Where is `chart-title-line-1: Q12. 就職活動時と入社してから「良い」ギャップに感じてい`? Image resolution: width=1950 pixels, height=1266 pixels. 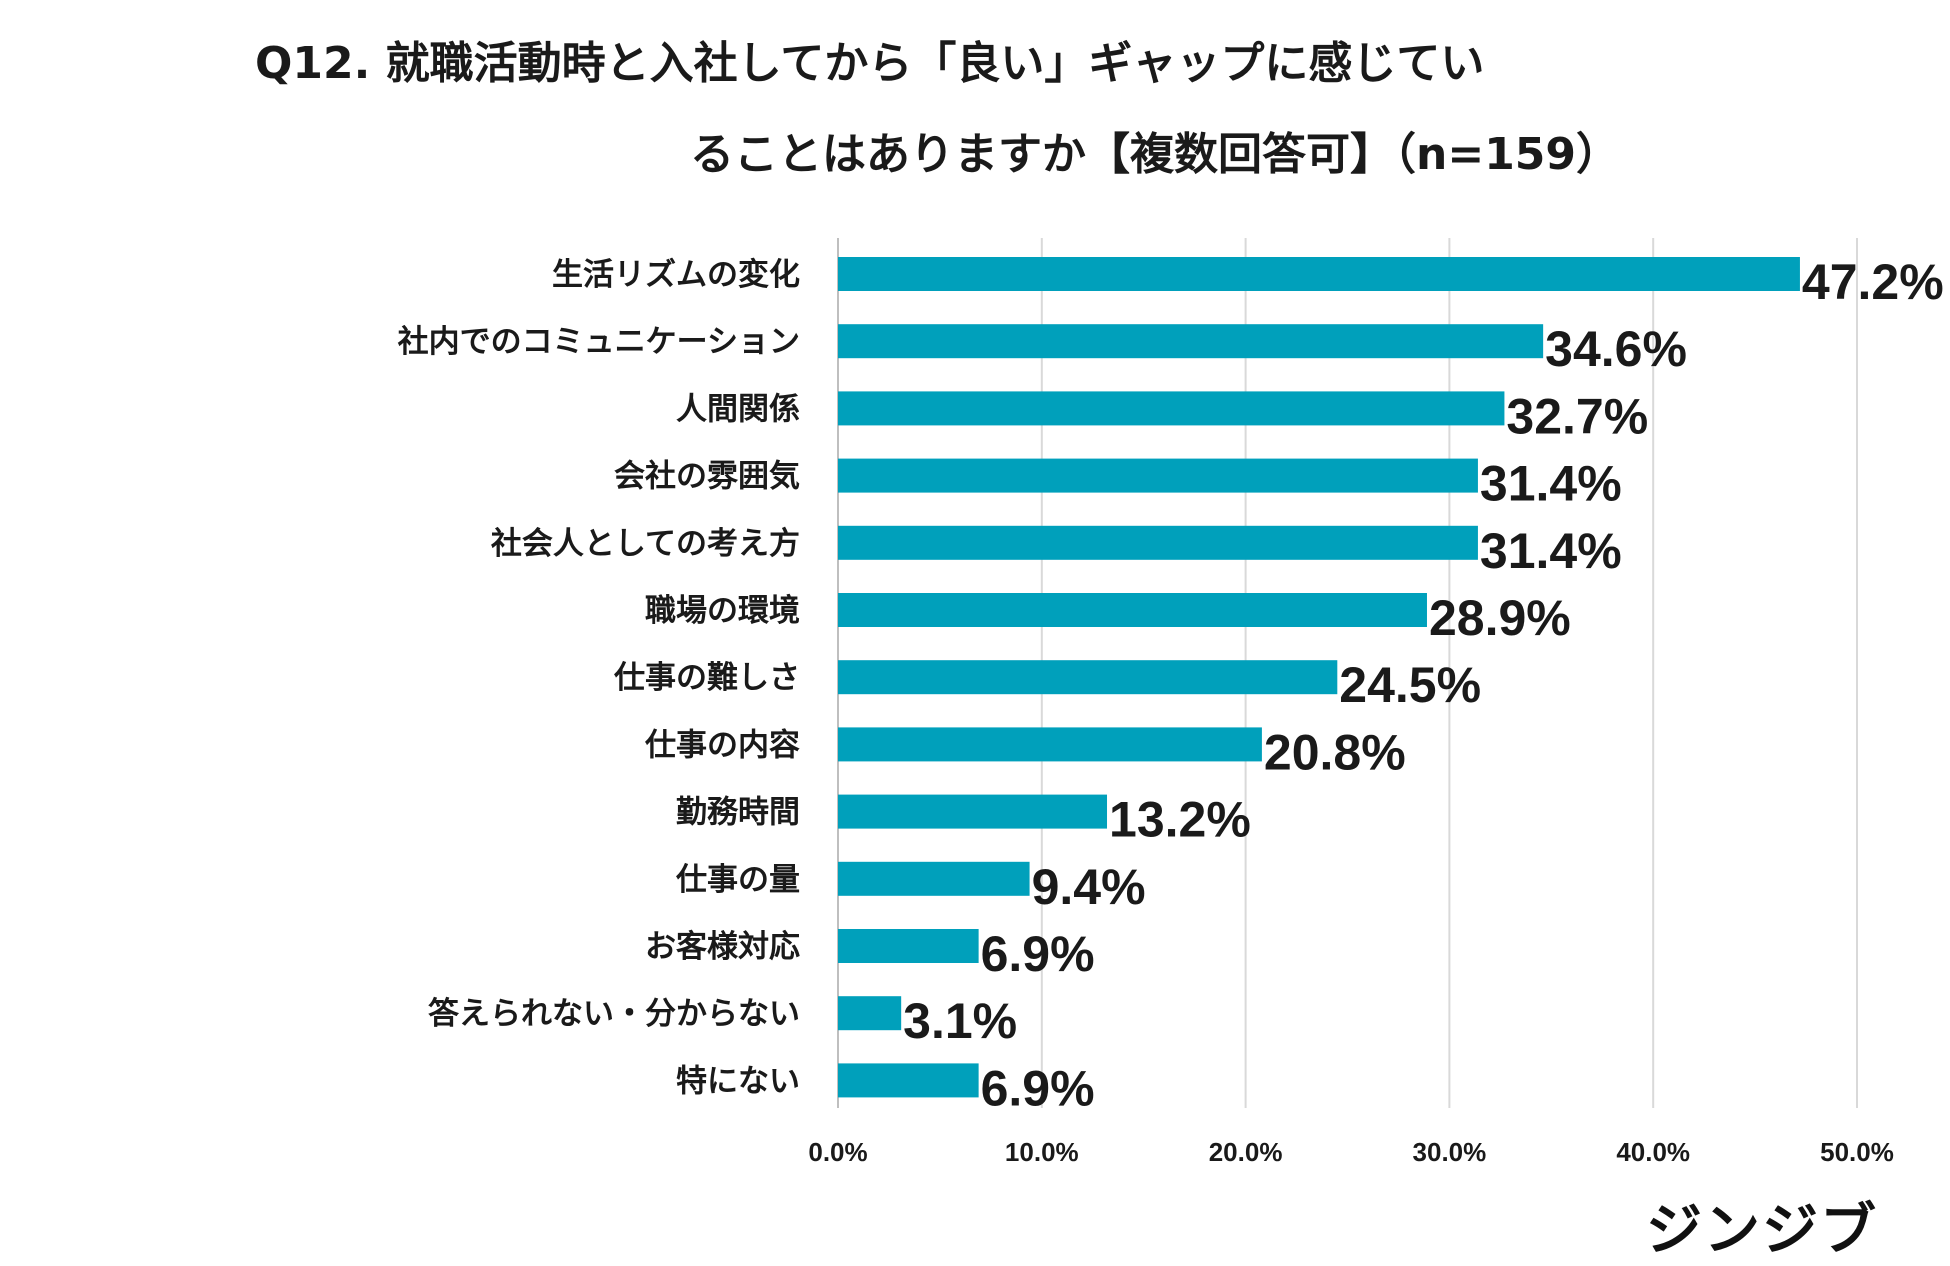
chart-title-line-1: Q12. 就職活動時と入社してから「良い」ギャップに感じてい is located at coordinates (870, 63).